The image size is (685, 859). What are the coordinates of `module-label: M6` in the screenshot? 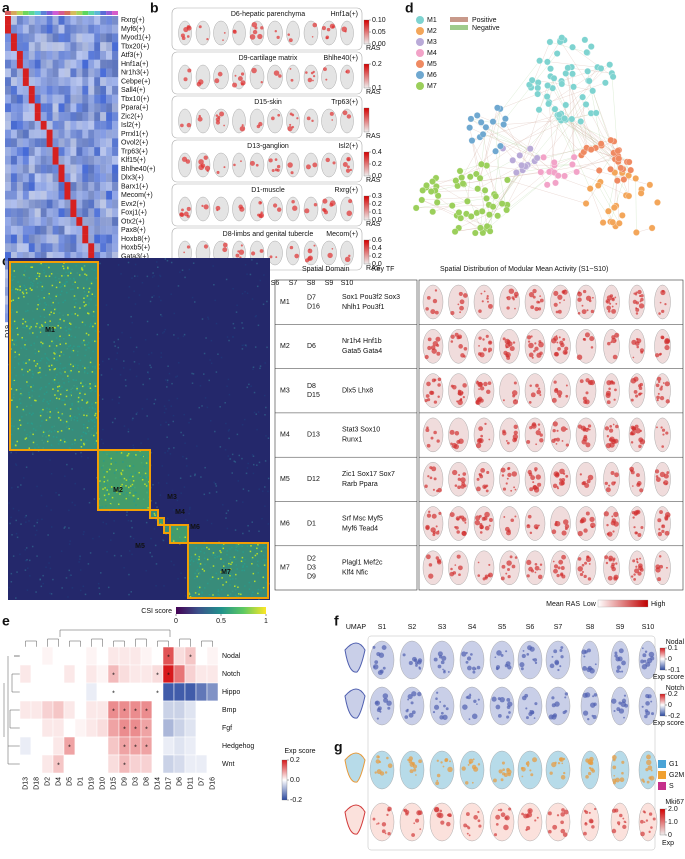 It's located at (195, 527).